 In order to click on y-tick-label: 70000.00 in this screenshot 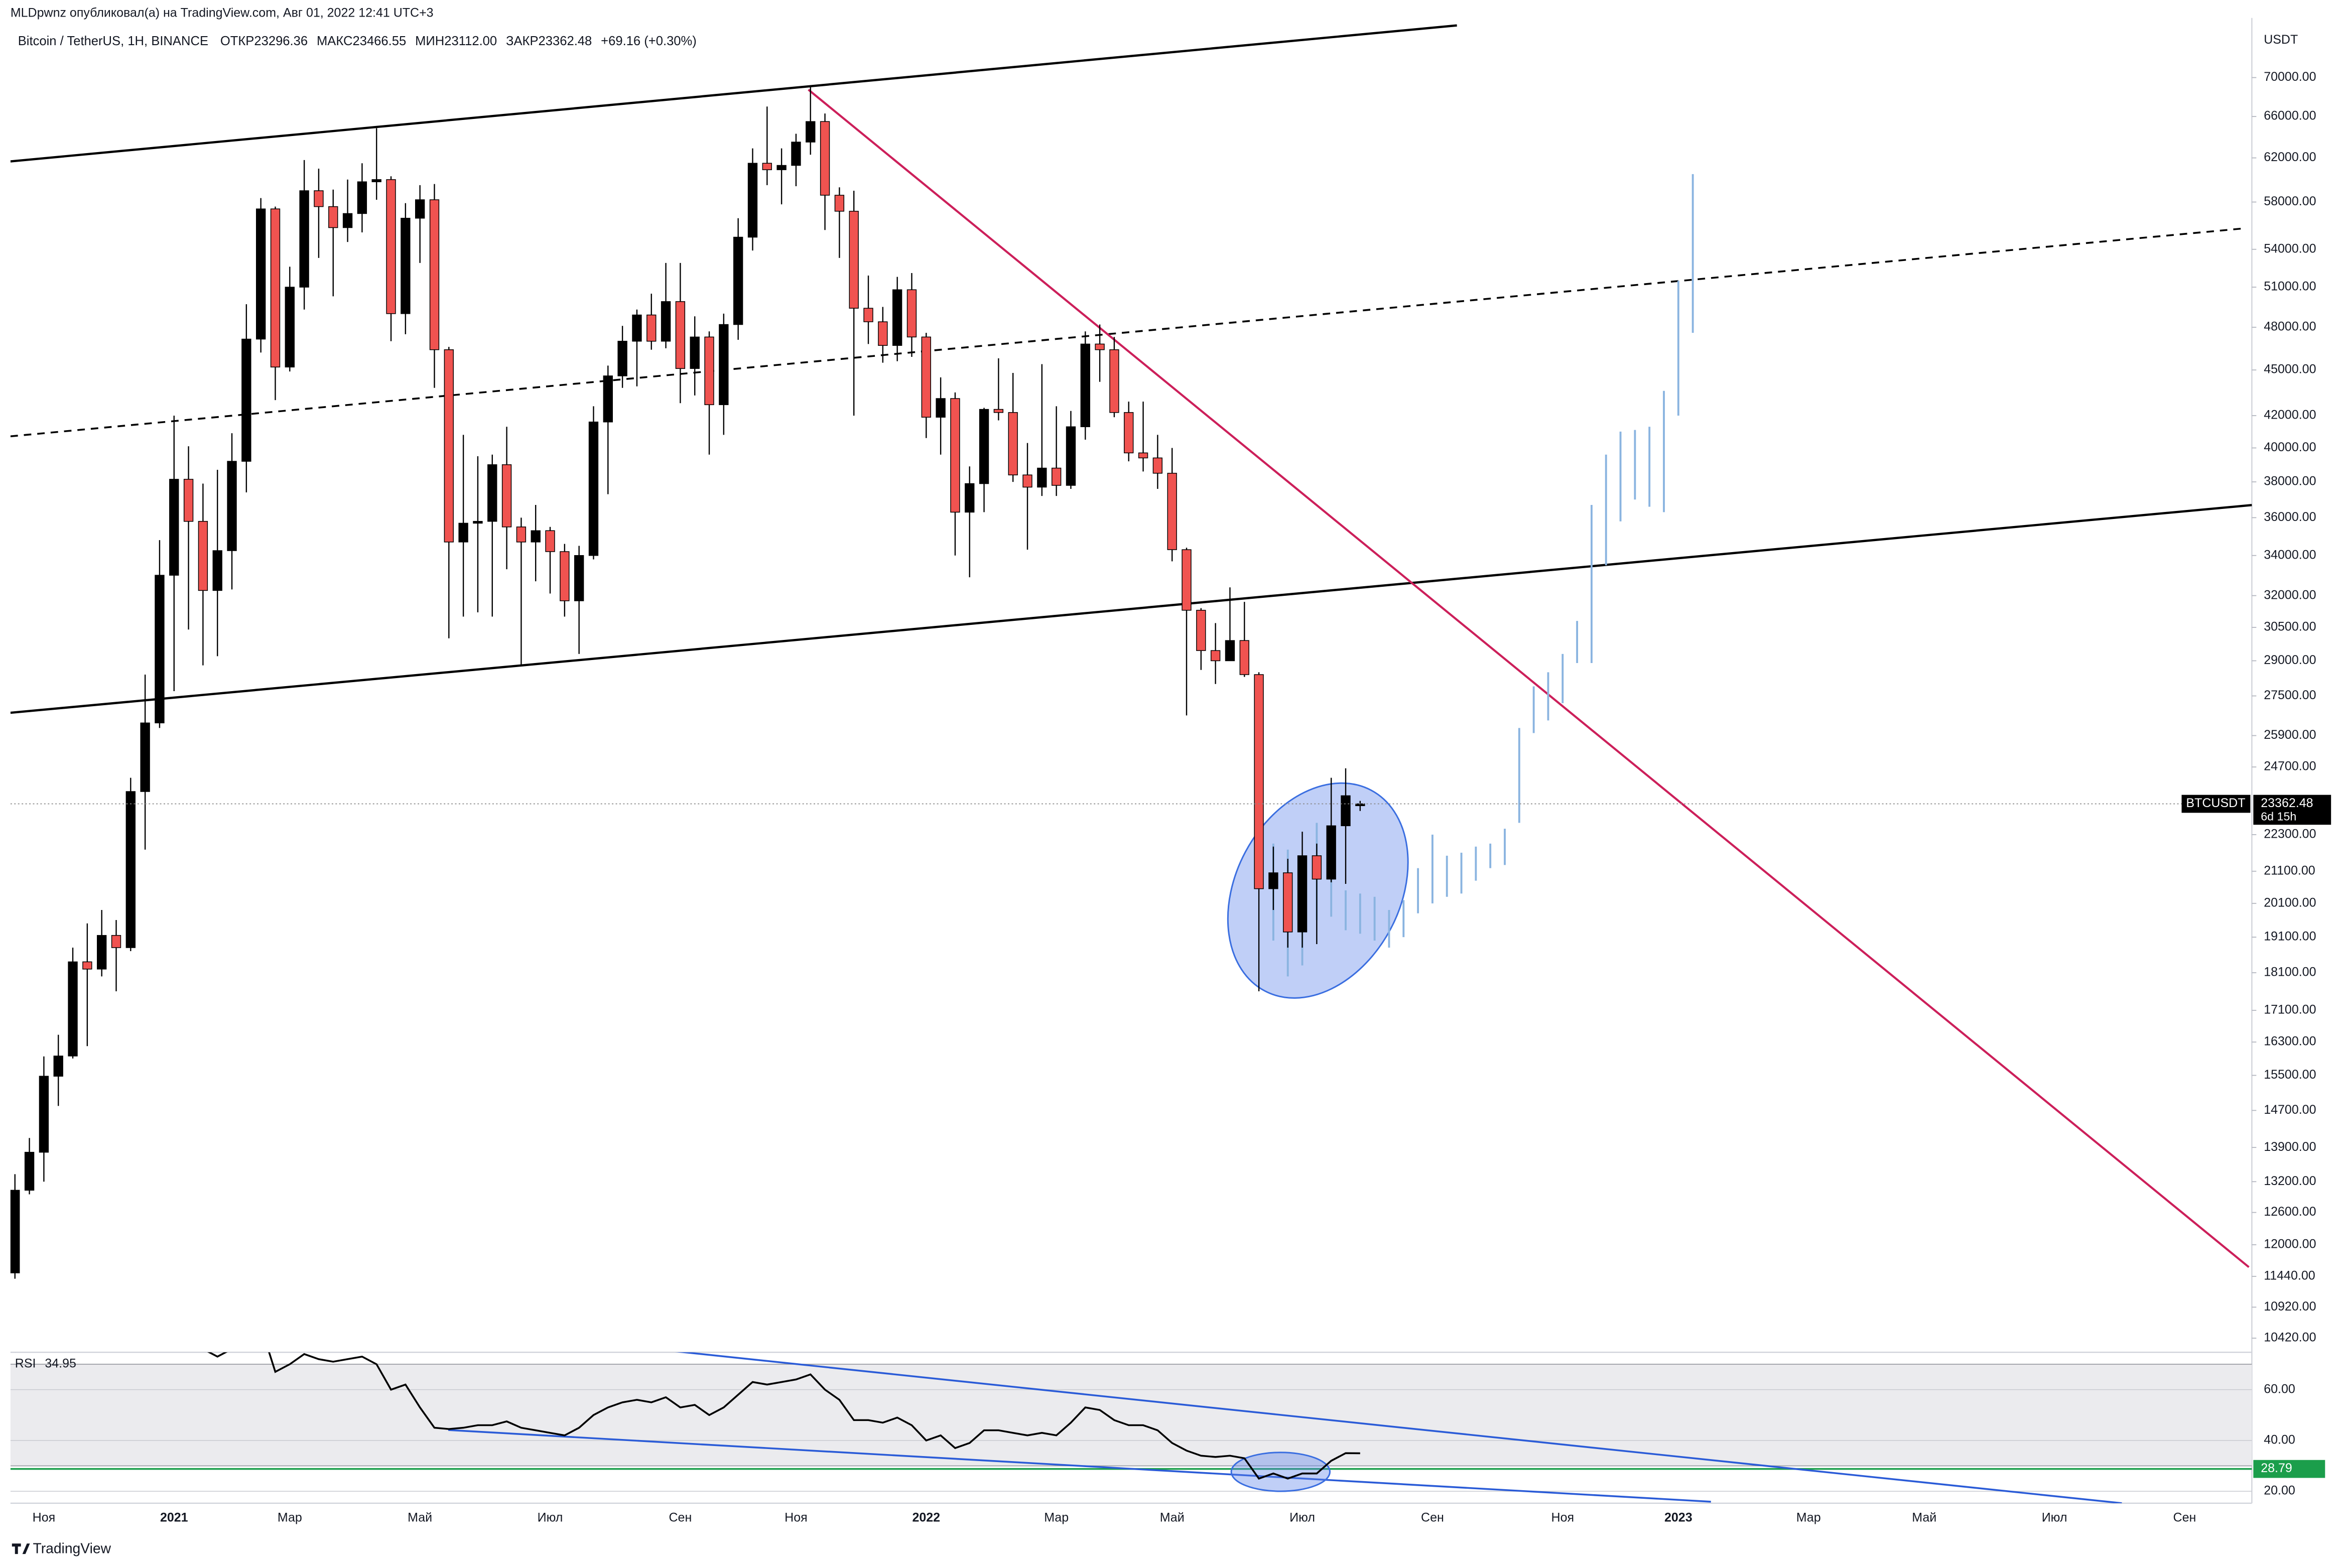, I will do `click(2290, 77)`.